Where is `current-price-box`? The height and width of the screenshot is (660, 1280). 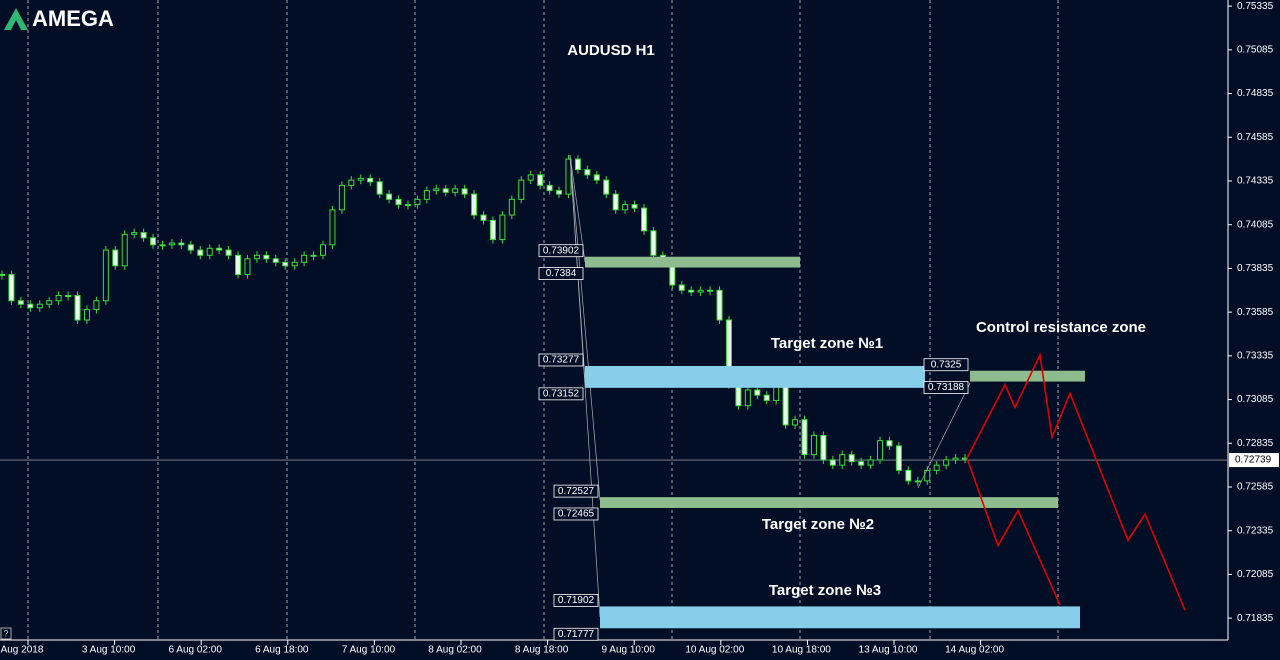
current-price-box is located at coordinates (1254, 460).